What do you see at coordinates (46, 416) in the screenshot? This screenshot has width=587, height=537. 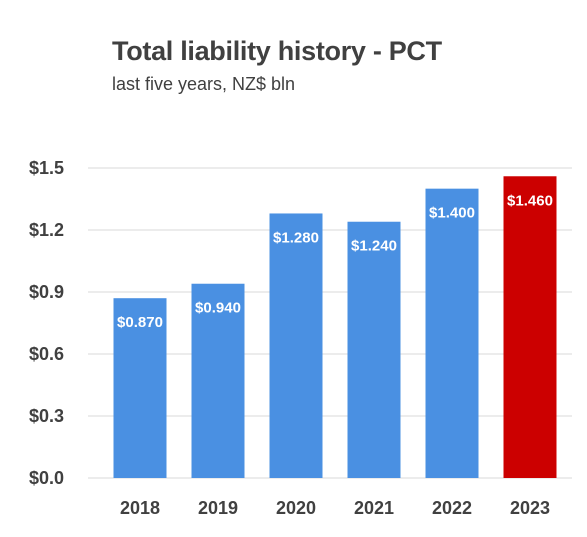 I see `y-tick-label: $0.3` at bounding box center [46, 416].